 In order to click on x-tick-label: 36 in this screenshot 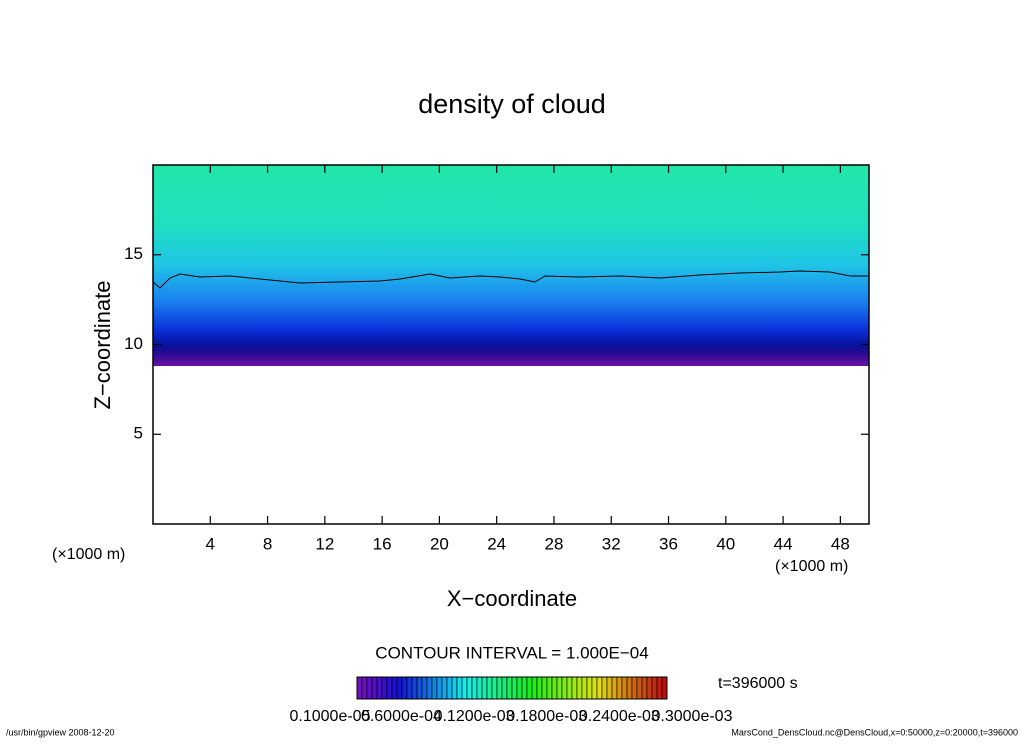, I will do `click(668, 543)`.